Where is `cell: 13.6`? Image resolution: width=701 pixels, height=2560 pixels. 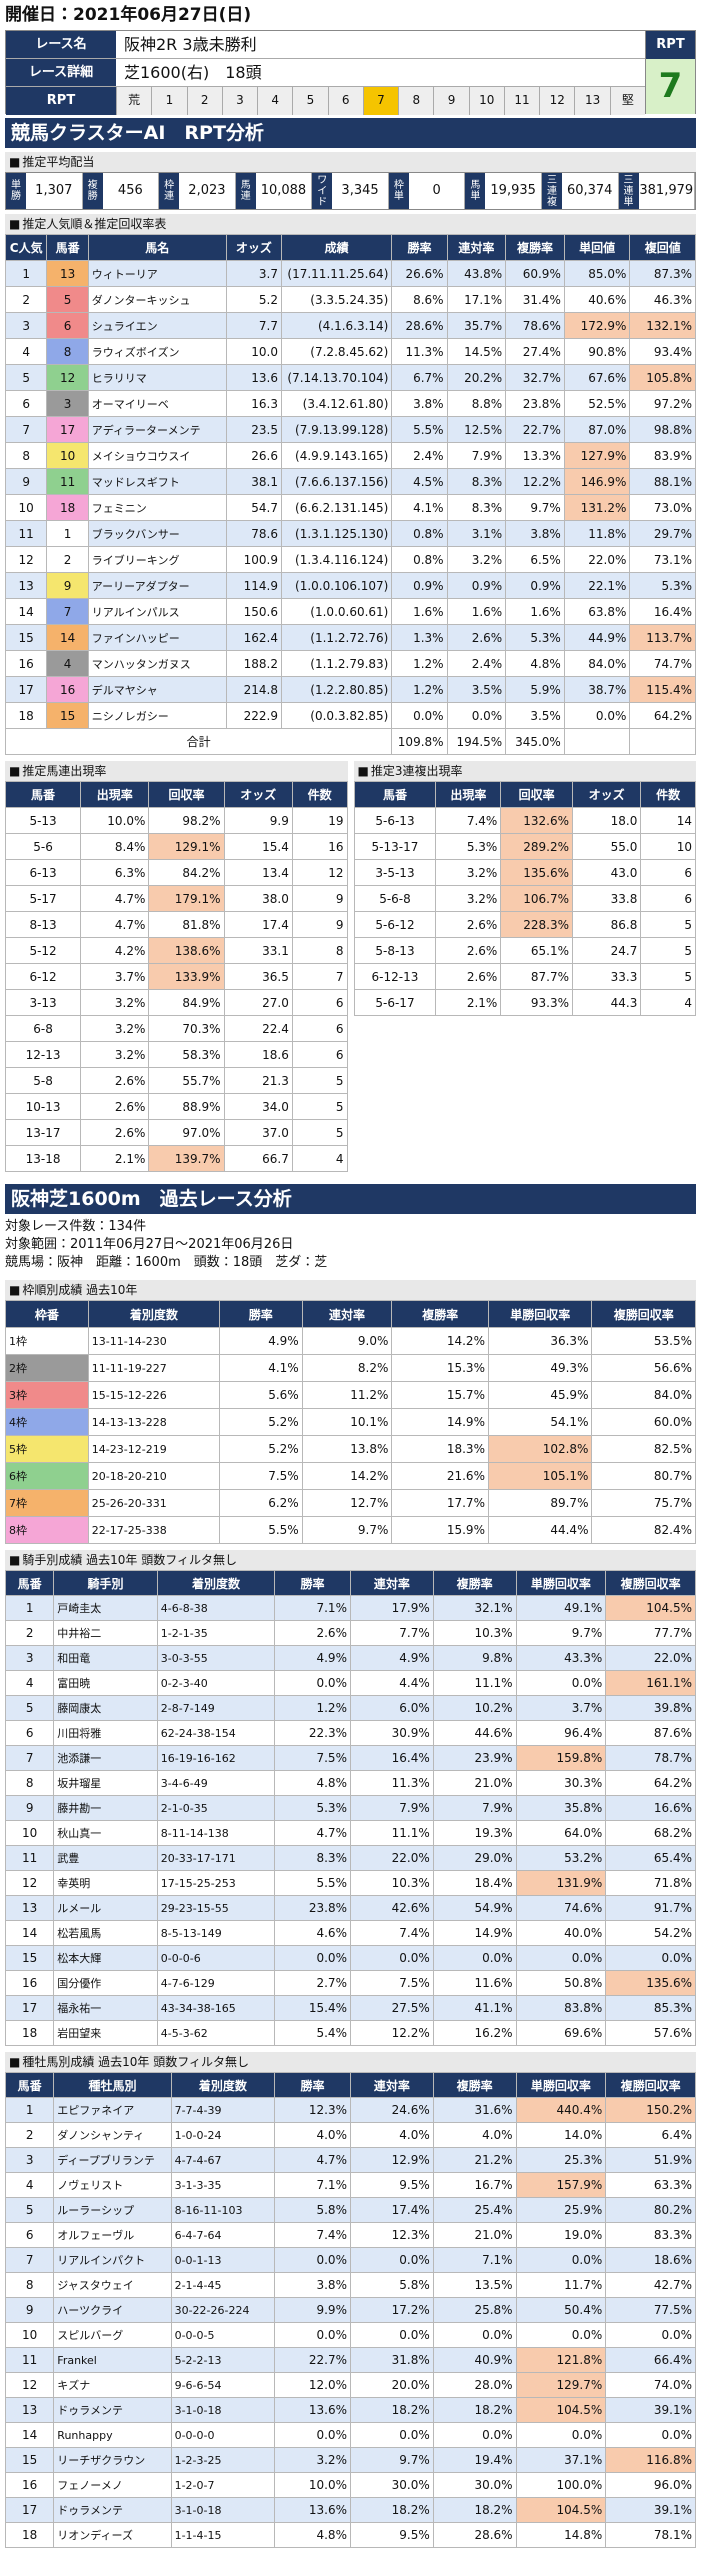 cell: 13.6 is located at coordinates (253, 377).